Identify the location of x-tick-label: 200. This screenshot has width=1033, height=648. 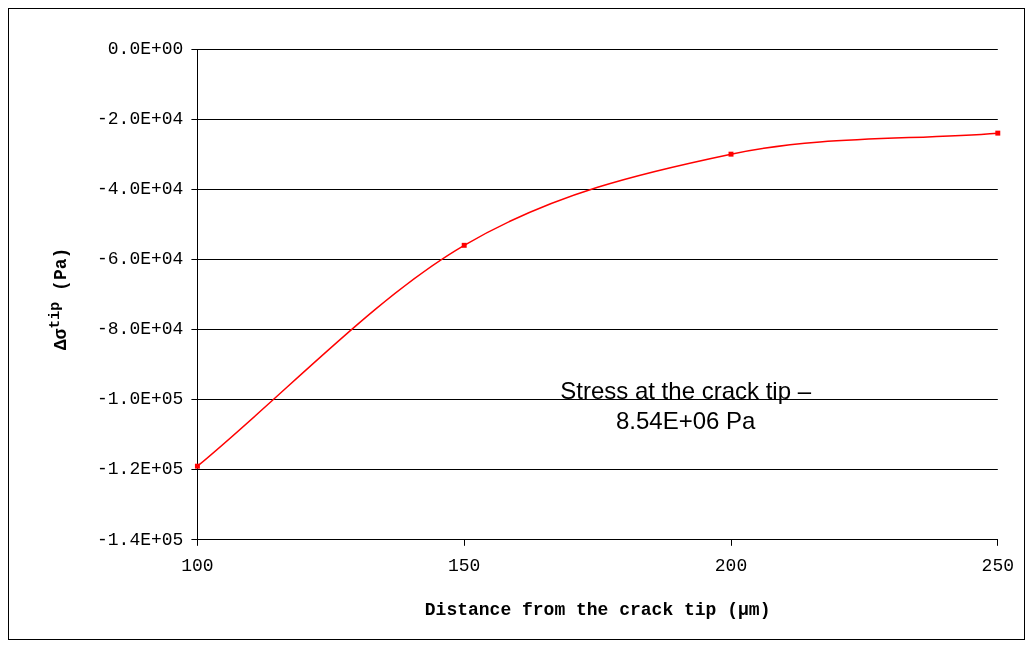
(731, 566).